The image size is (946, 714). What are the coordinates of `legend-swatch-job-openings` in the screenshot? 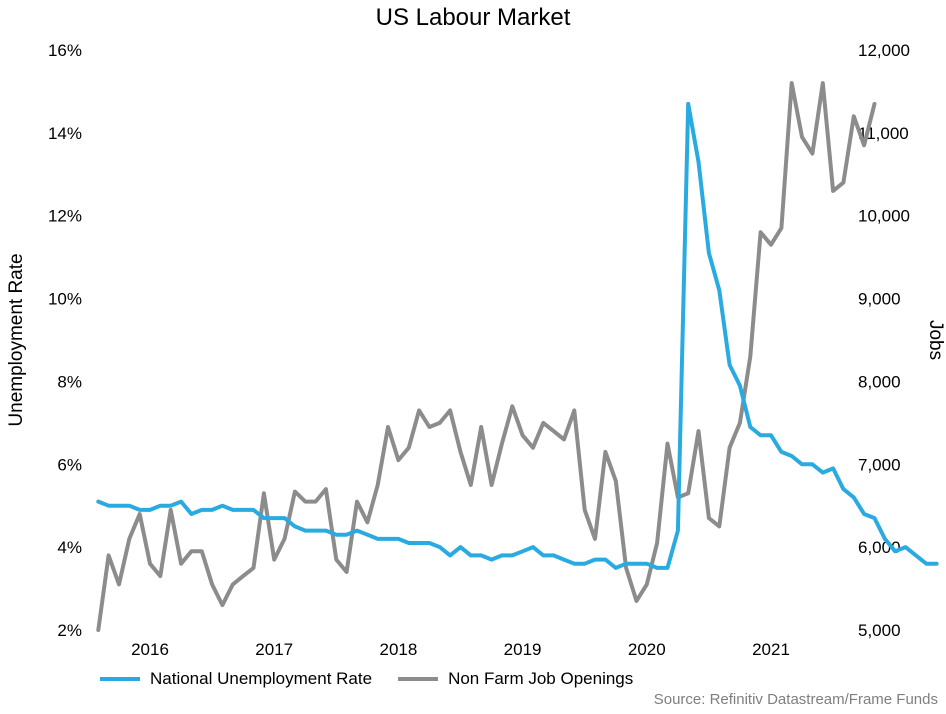 It's located at (418, 679).